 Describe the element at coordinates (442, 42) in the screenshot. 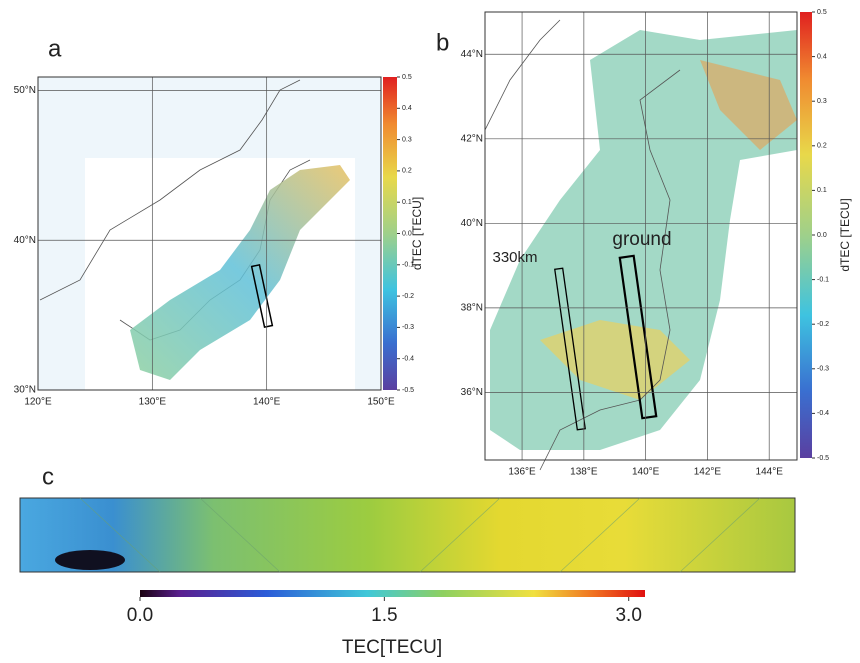

I see `panel-label: b` at that location.